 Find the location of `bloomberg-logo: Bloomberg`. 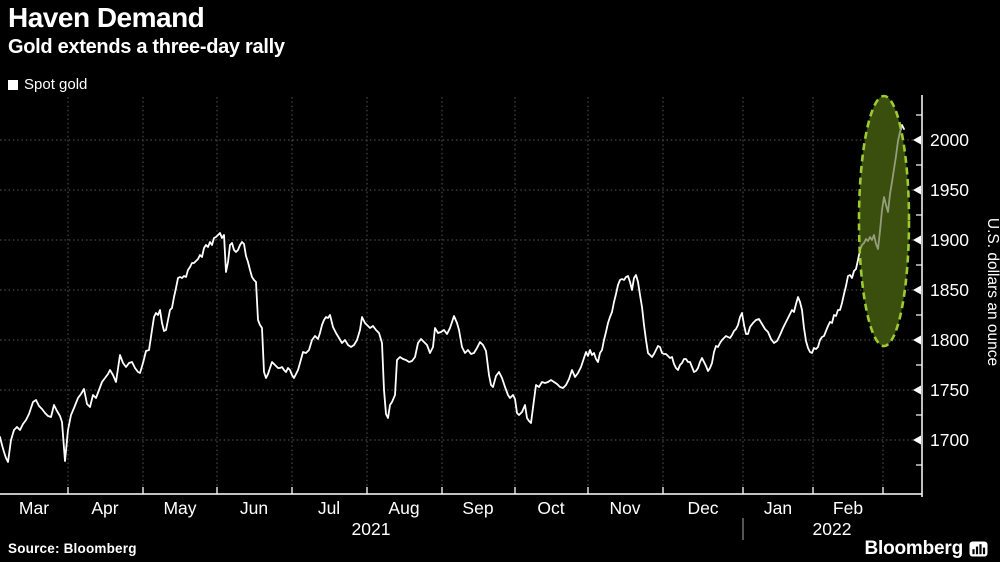

bloomberg-logo: Bloomberg is located at coordinates (926, 549).